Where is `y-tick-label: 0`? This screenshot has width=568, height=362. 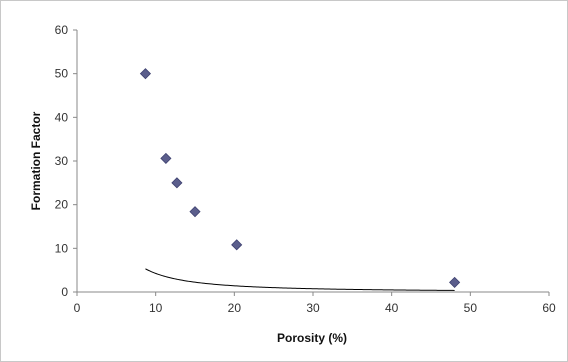
y-tick-label: 0 is located at coordinates (64, 292).